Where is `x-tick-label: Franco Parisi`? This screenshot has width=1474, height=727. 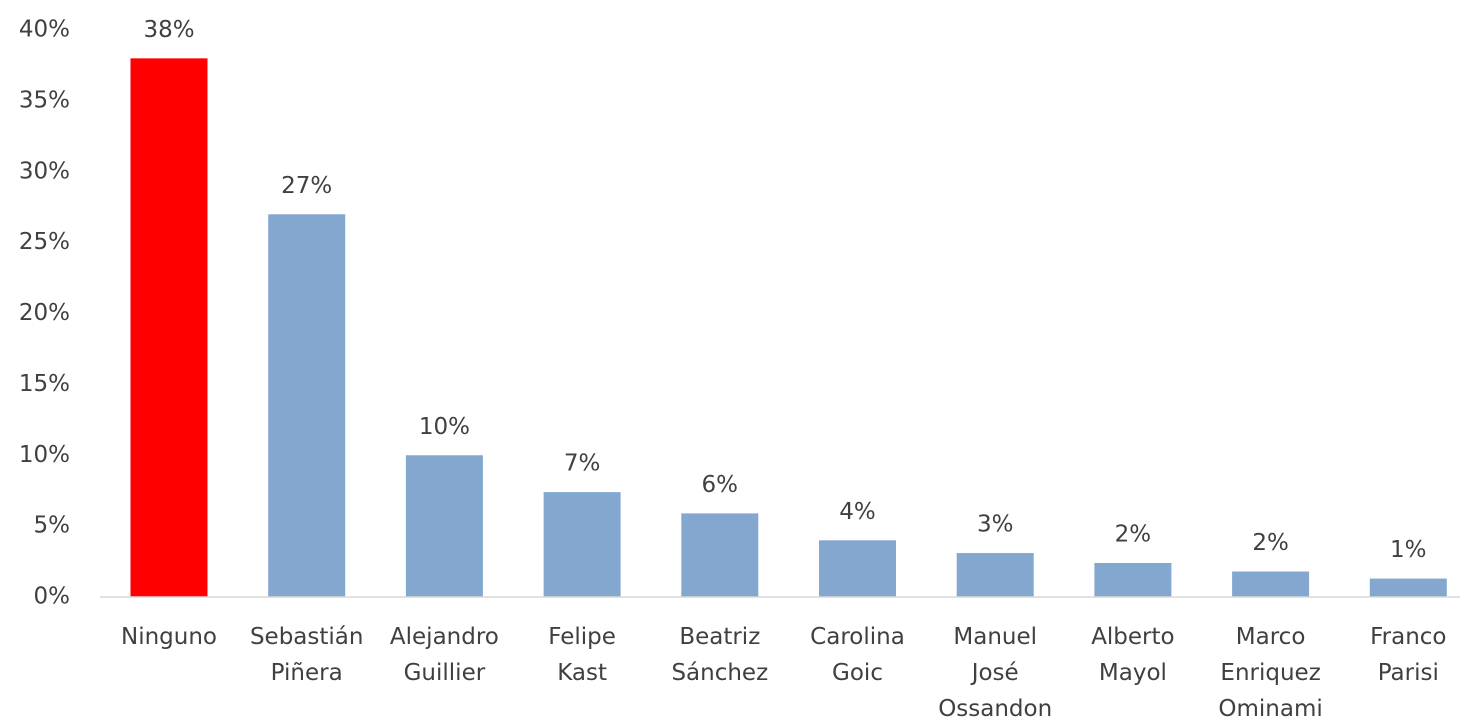 x-tick-label: Franco Parisi is located at coordinates (1408, 655).